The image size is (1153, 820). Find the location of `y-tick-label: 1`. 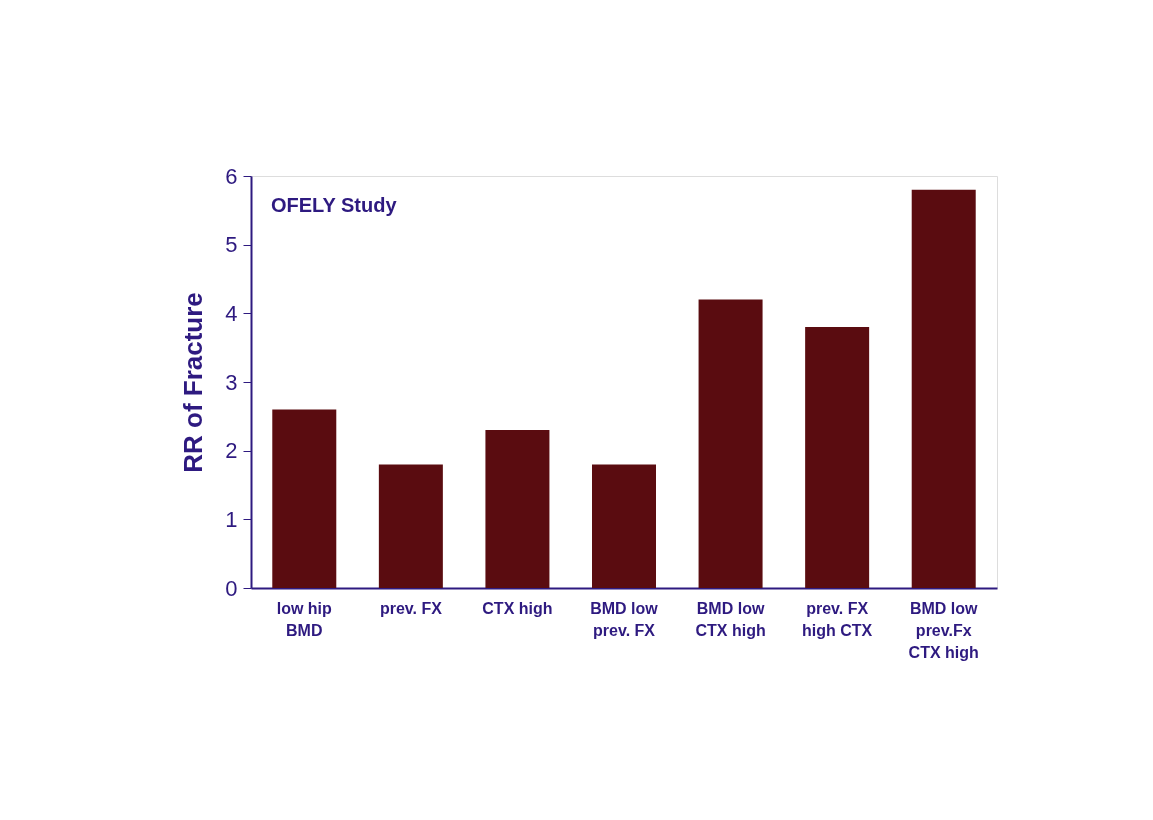

y-tick-label: 1 is located at coordinates (231, 519).